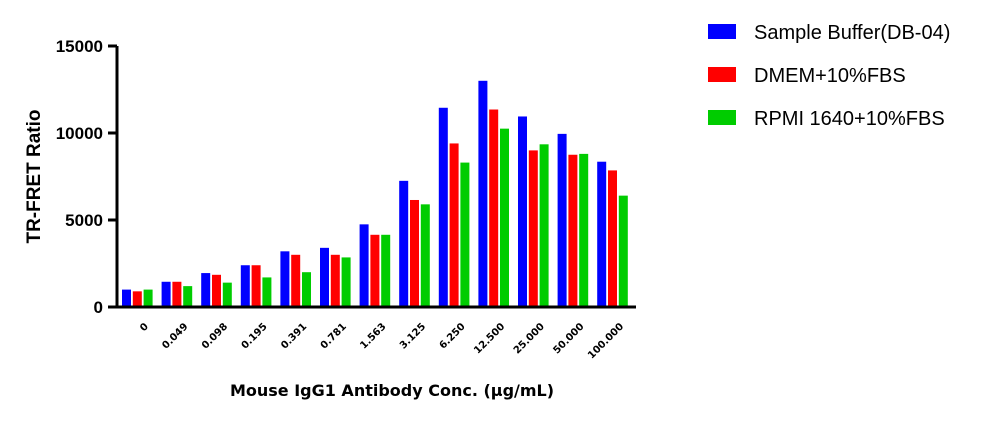 This screenshot has width=1000, height=421. What do you see at coordinates (489, 338) in the screenshot?
I see `x-tick-label-12-500: 12.500` at bounding box center [489, 338].